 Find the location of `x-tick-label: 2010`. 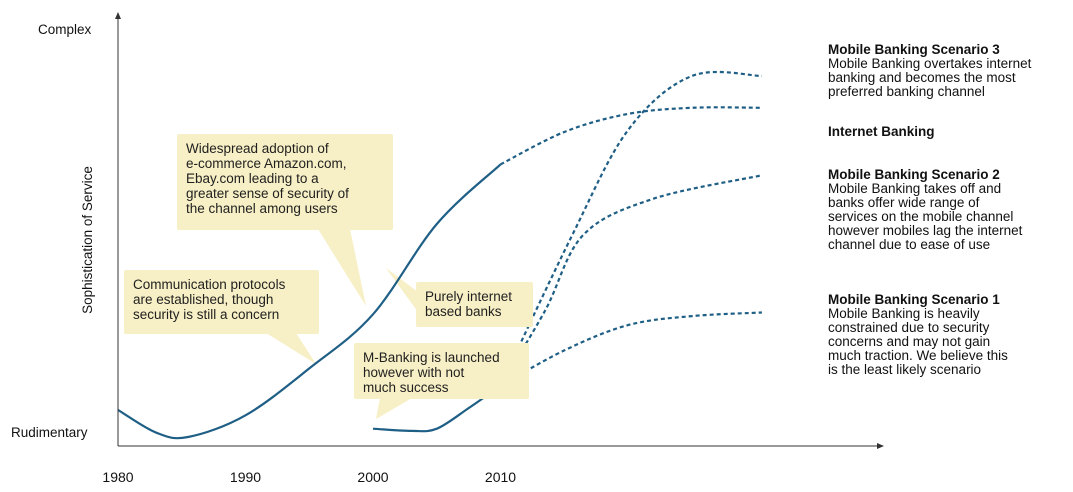

x-tick-label: 2010 is located at coordinates (500, 477).